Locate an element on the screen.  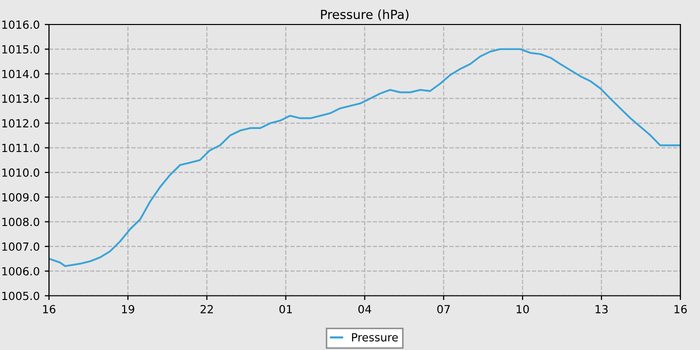
x-tick-label: 13 is located at coordinates (602, 309).